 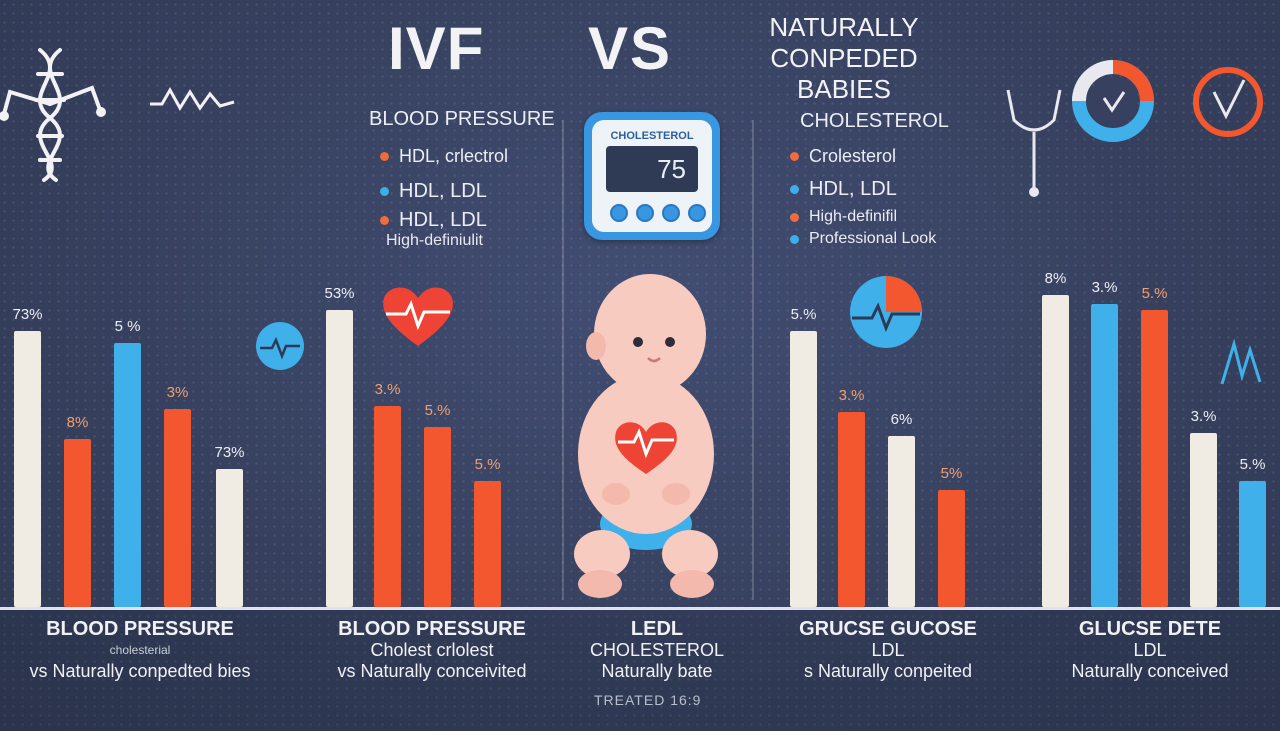 What do you see at coordinates (53, 115) in the screenshot?
I see `dna-icon` at bounding box center [53, 115].